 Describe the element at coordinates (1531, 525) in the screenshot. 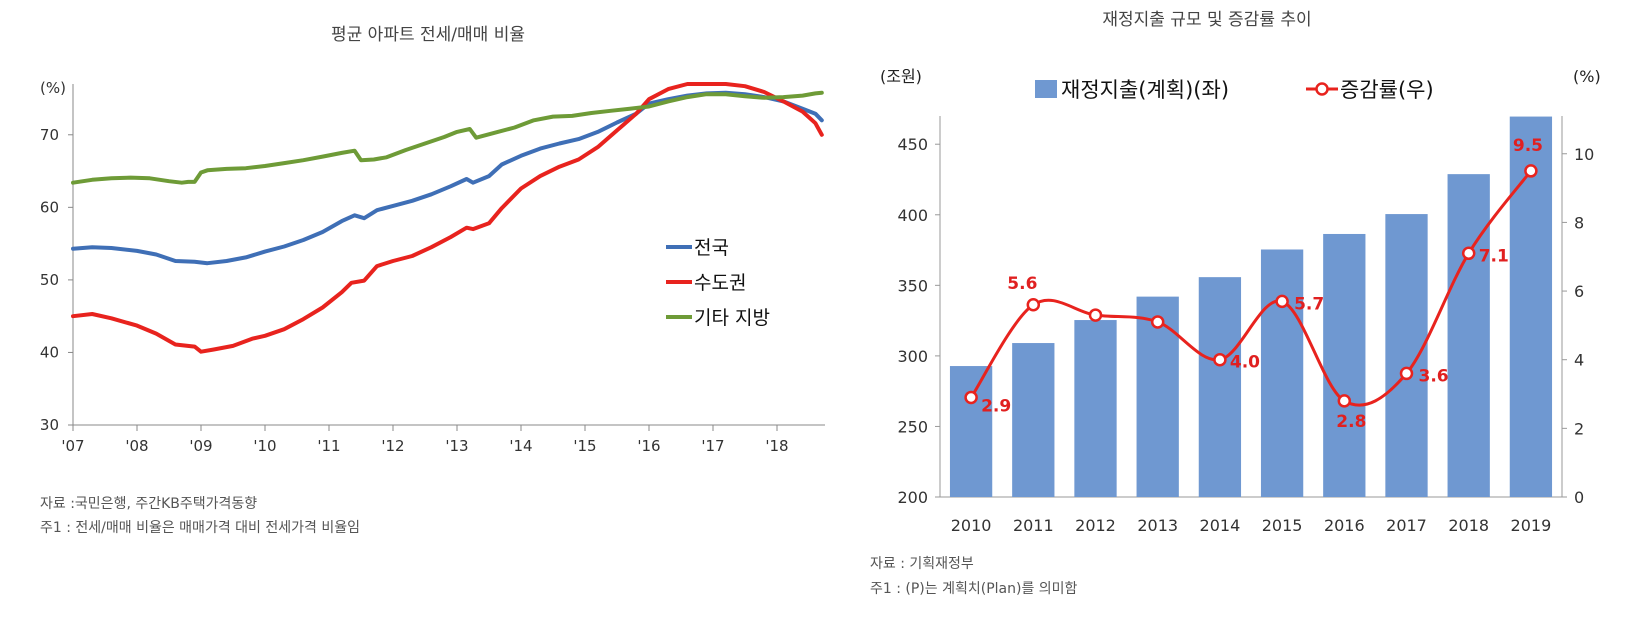

I see `right-x-tick-label: 2019` at that location.